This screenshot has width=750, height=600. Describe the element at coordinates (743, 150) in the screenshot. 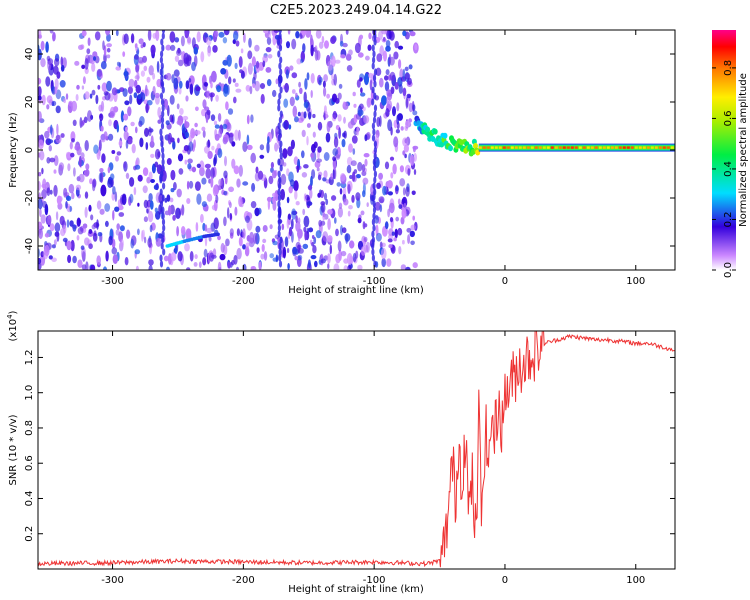

I see `colorbar-label: Normalized spectral amplitude` at that location.